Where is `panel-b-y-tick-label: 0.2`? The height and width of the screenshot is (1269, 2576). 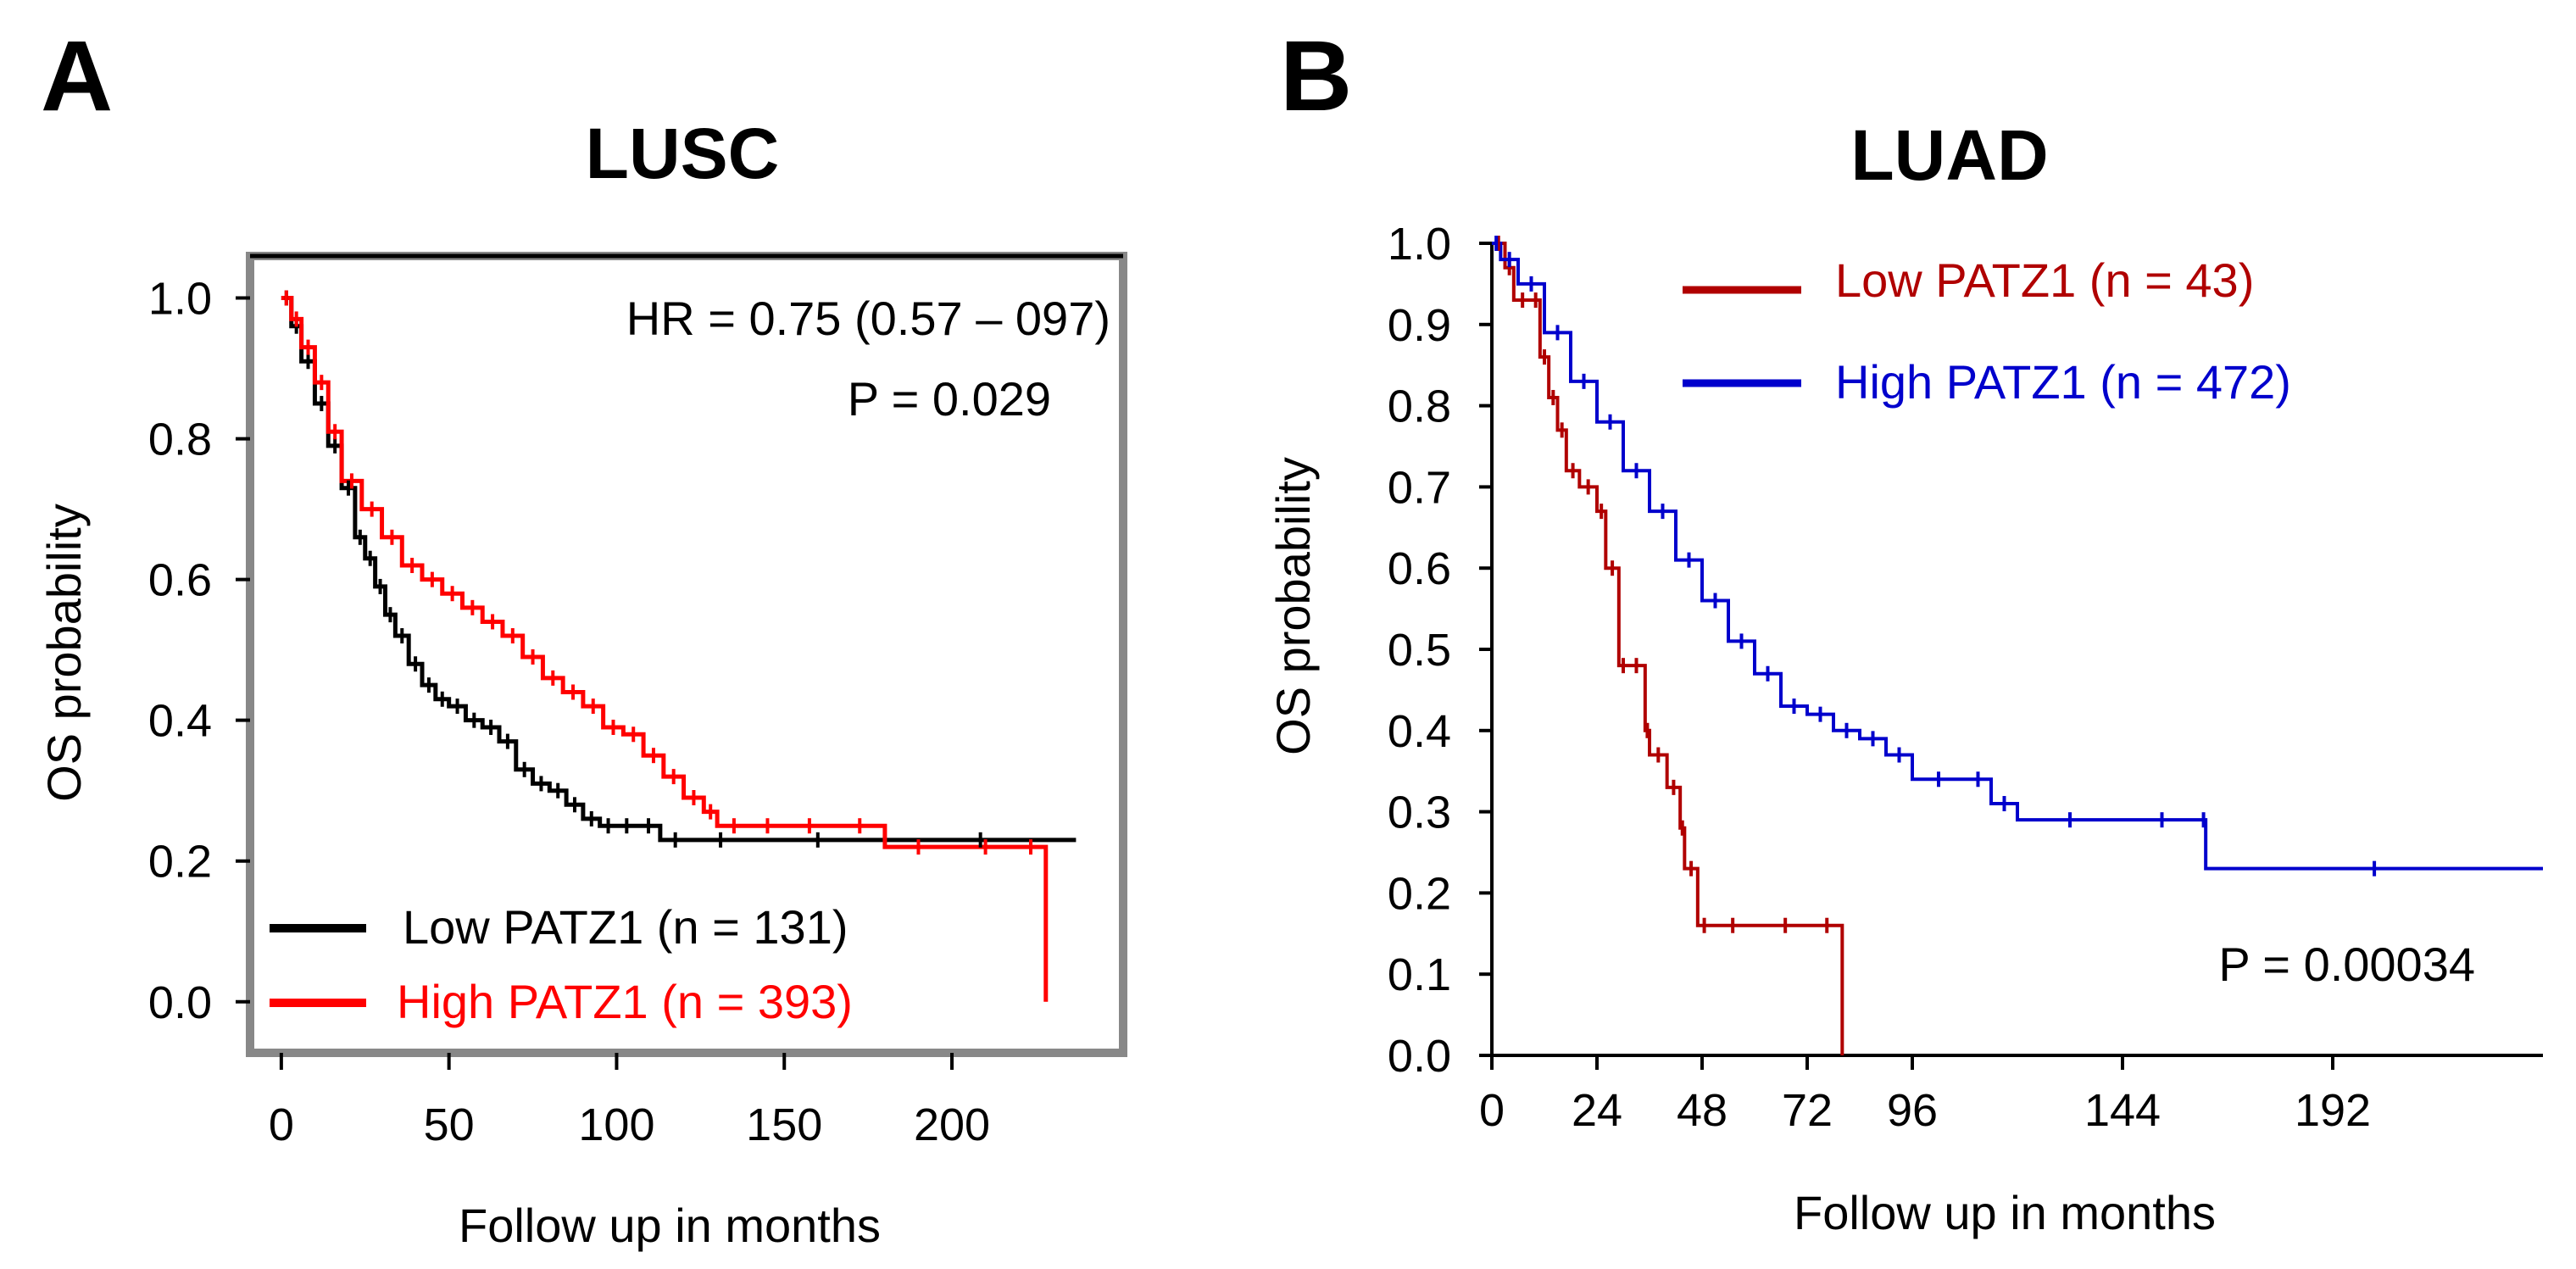 panel-b-y-tick-label: 0.2 is located at coordinates (1419, 893).